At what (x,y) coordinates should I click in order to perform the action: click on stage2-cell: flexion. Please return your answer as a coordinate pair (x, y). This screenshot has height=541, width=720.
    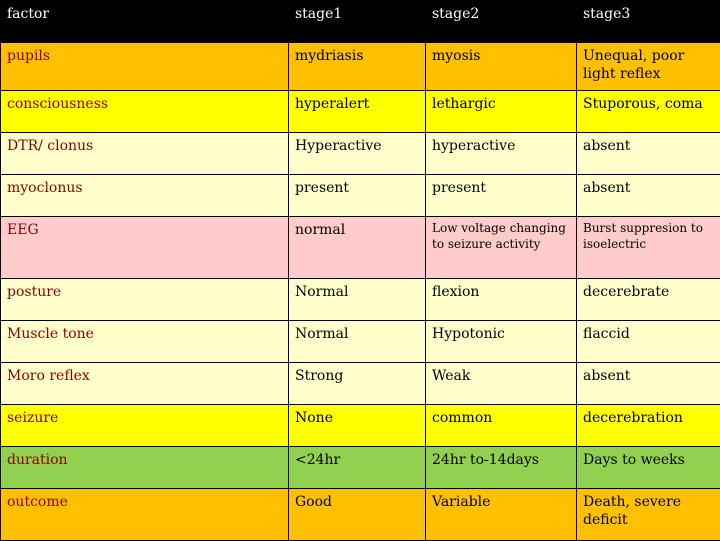
    Looking at the image, I should click on (501, 300).